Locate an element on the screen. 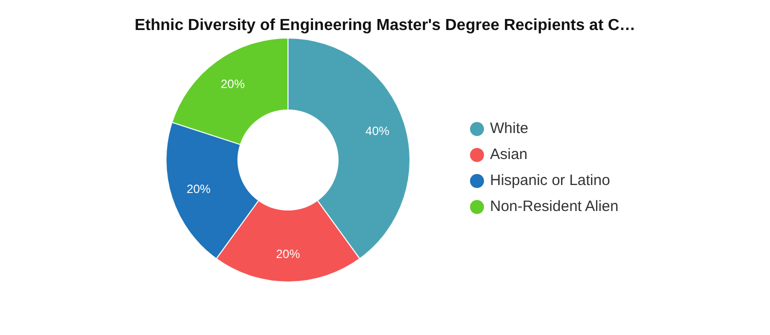 This screenshot has height=335, width=770. data-label: 40% is located at coordinates (377, 131).